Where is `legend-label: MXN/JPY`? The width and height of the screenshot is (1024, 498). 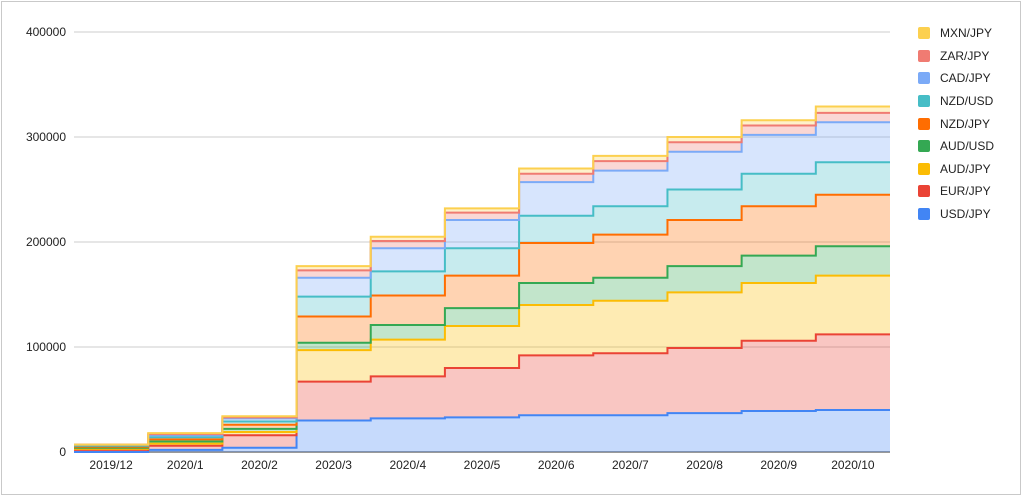
legend-label: MXN/JPY is located at coordinates (966, 33).